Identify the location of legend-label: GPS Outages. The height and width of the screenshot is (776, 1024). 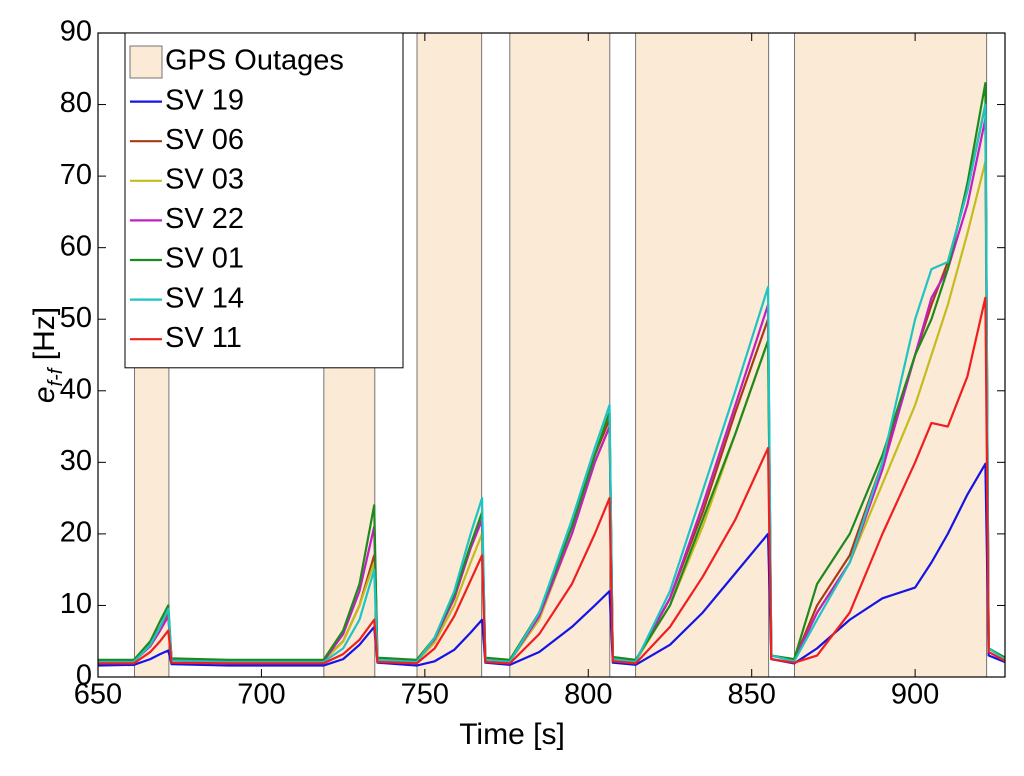
(254, 61).